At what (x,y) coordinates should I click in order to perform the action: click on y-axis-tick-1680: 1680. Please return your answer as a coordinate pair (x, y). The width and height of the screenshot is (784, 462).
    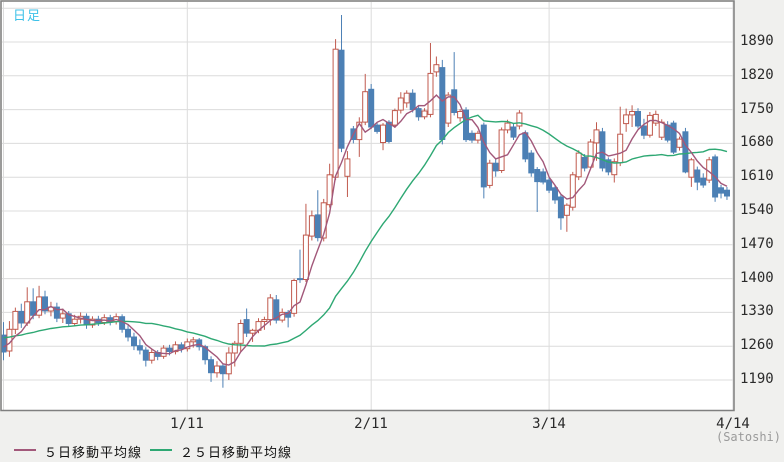
    Looking at the image, I should click on (757, 142).